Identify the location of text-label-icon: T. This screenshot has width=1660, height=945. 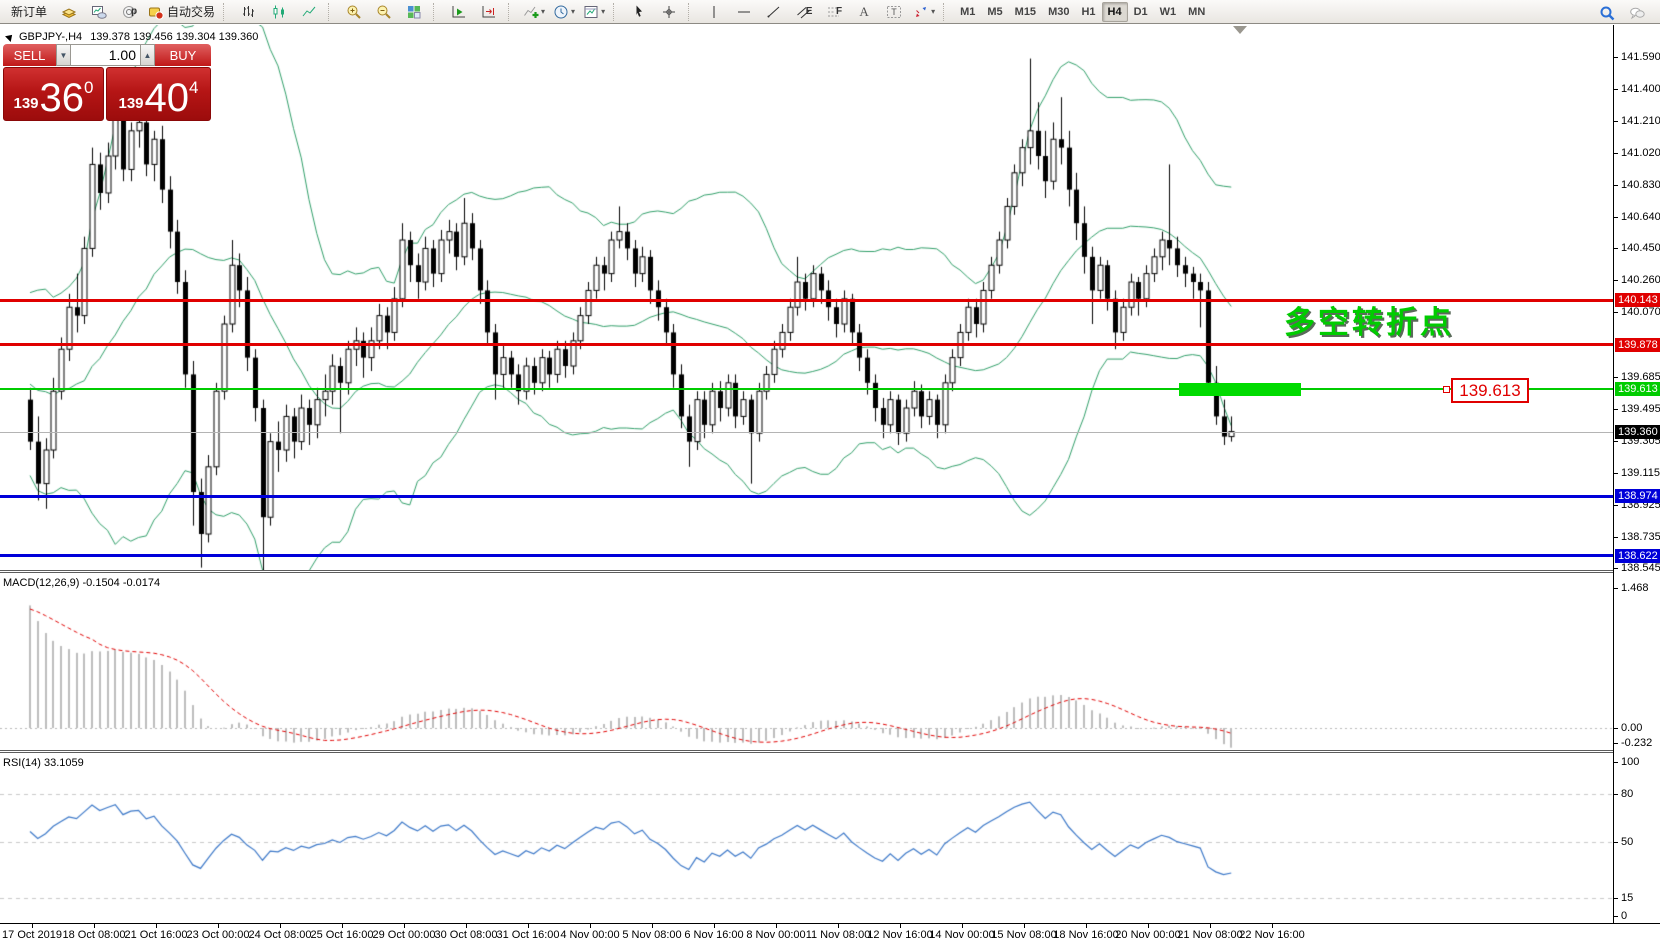
(894, 12).